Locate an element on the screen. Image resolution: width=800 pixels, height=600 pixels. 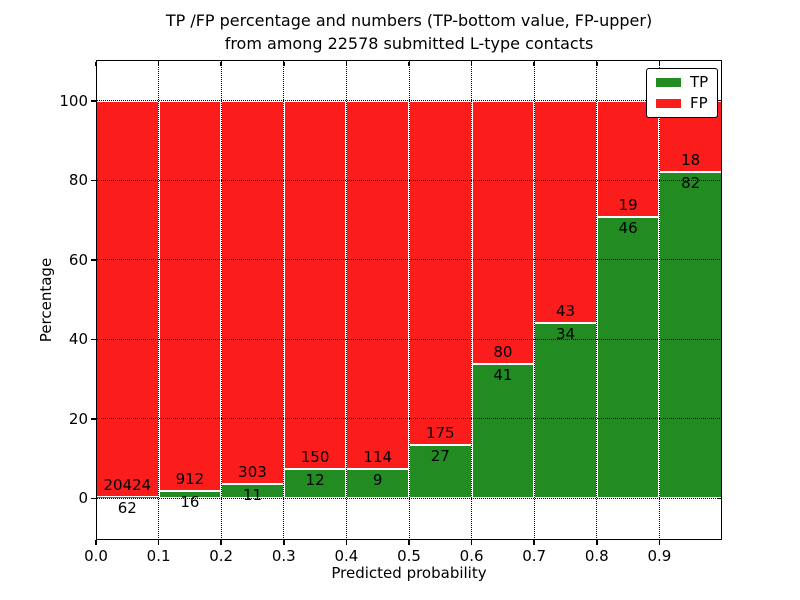
x-tick-label: 0.1 is located at coordinates (158, 556).